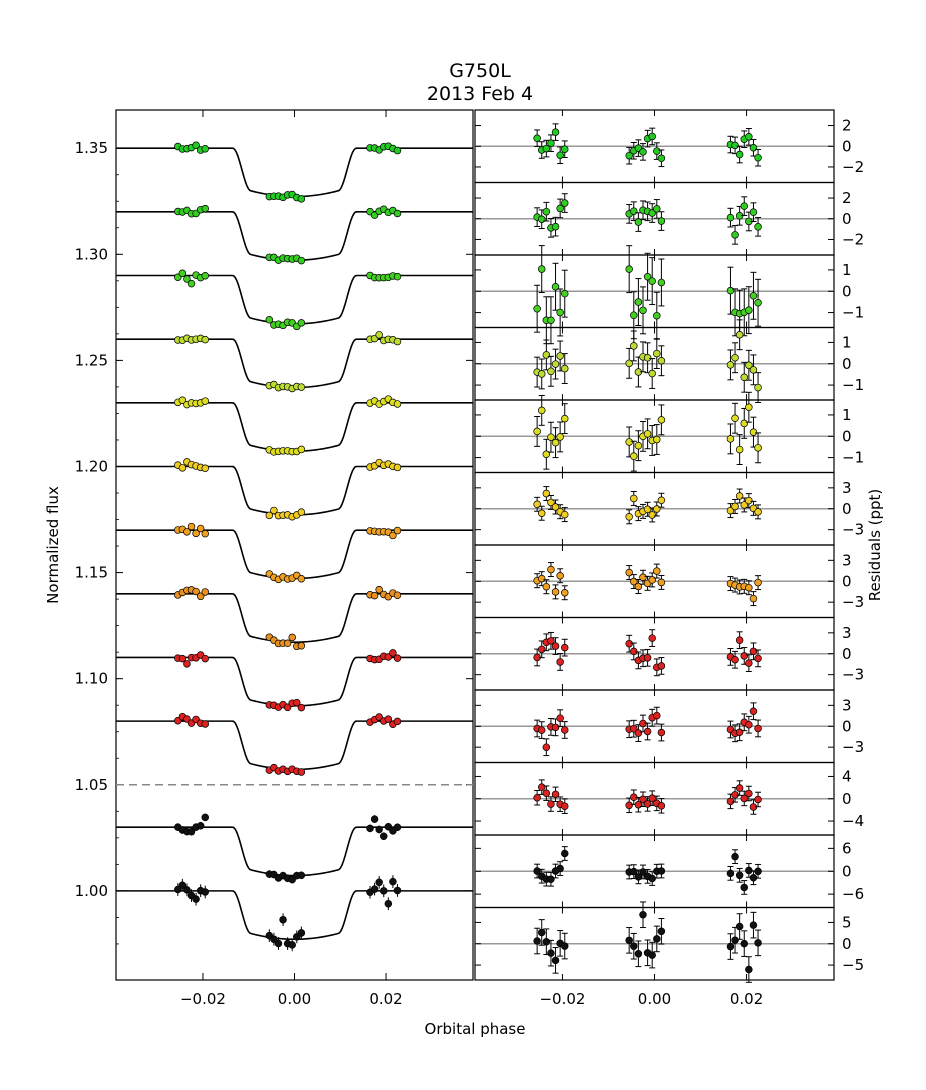 The image size is (926, 1090). I want to click on residual-panel: 3 0 −3, so click(669, 581).